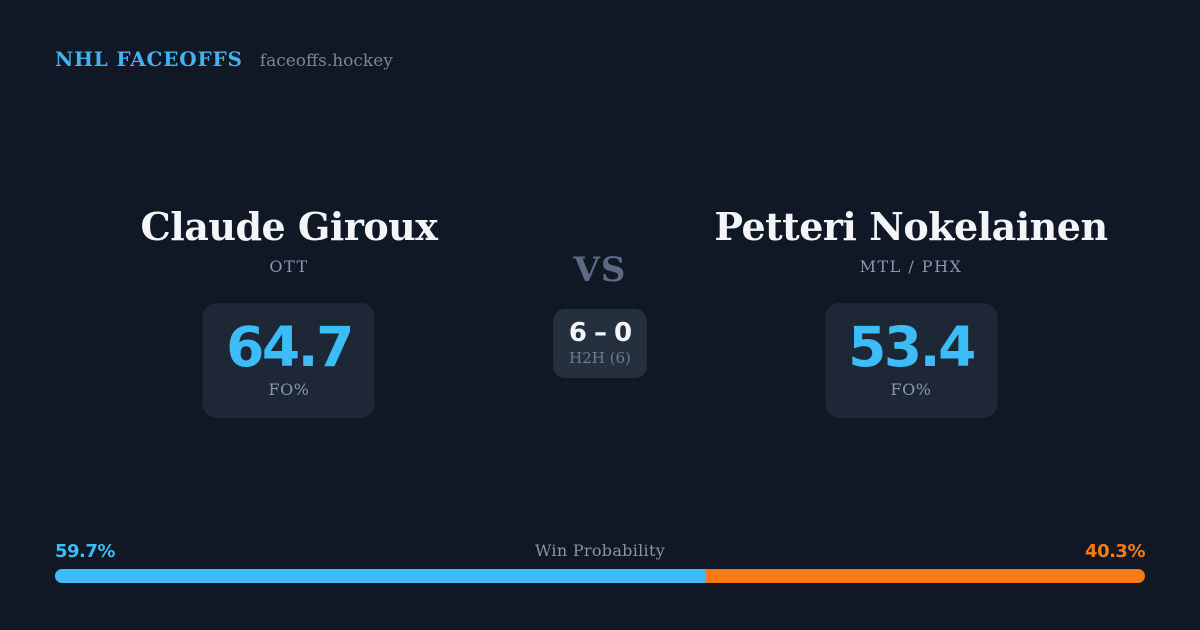  I want to click on faceoff-pct-card: 53.4 FO%, so click(911, 360).